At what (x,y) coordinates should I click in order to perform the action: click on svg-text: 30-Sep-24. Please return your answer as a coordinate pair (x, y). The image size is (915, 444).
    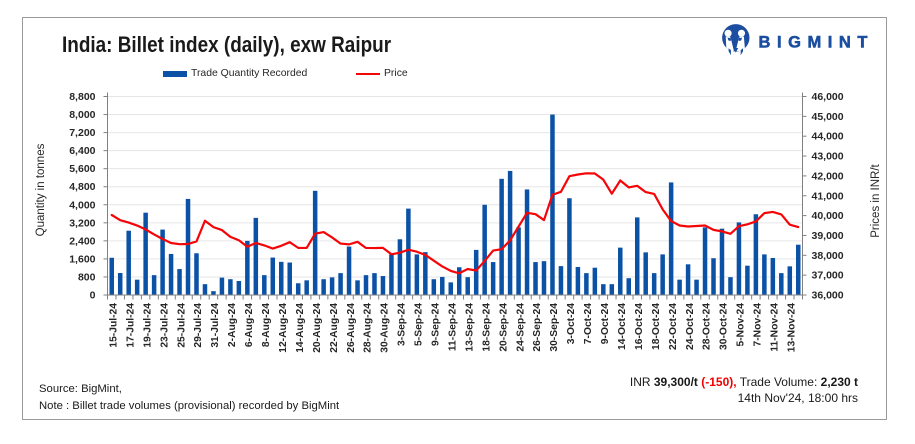
    Looking at the image, I should click on (554, 327).